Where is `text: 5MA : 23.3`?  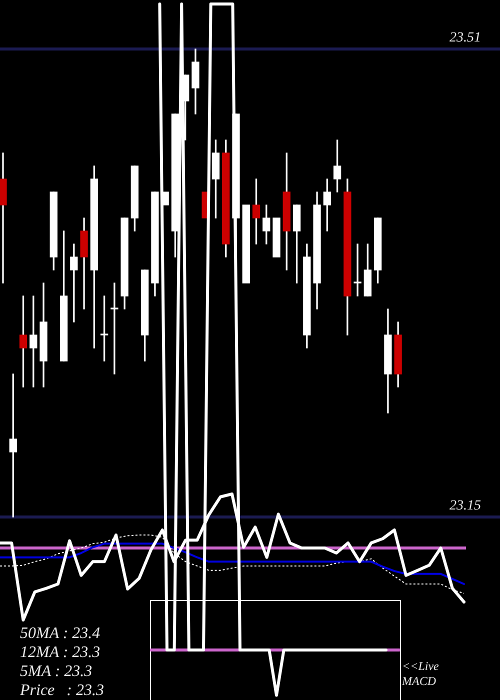
text: 5MA : 23.3 is located at coordinates (56, 671).